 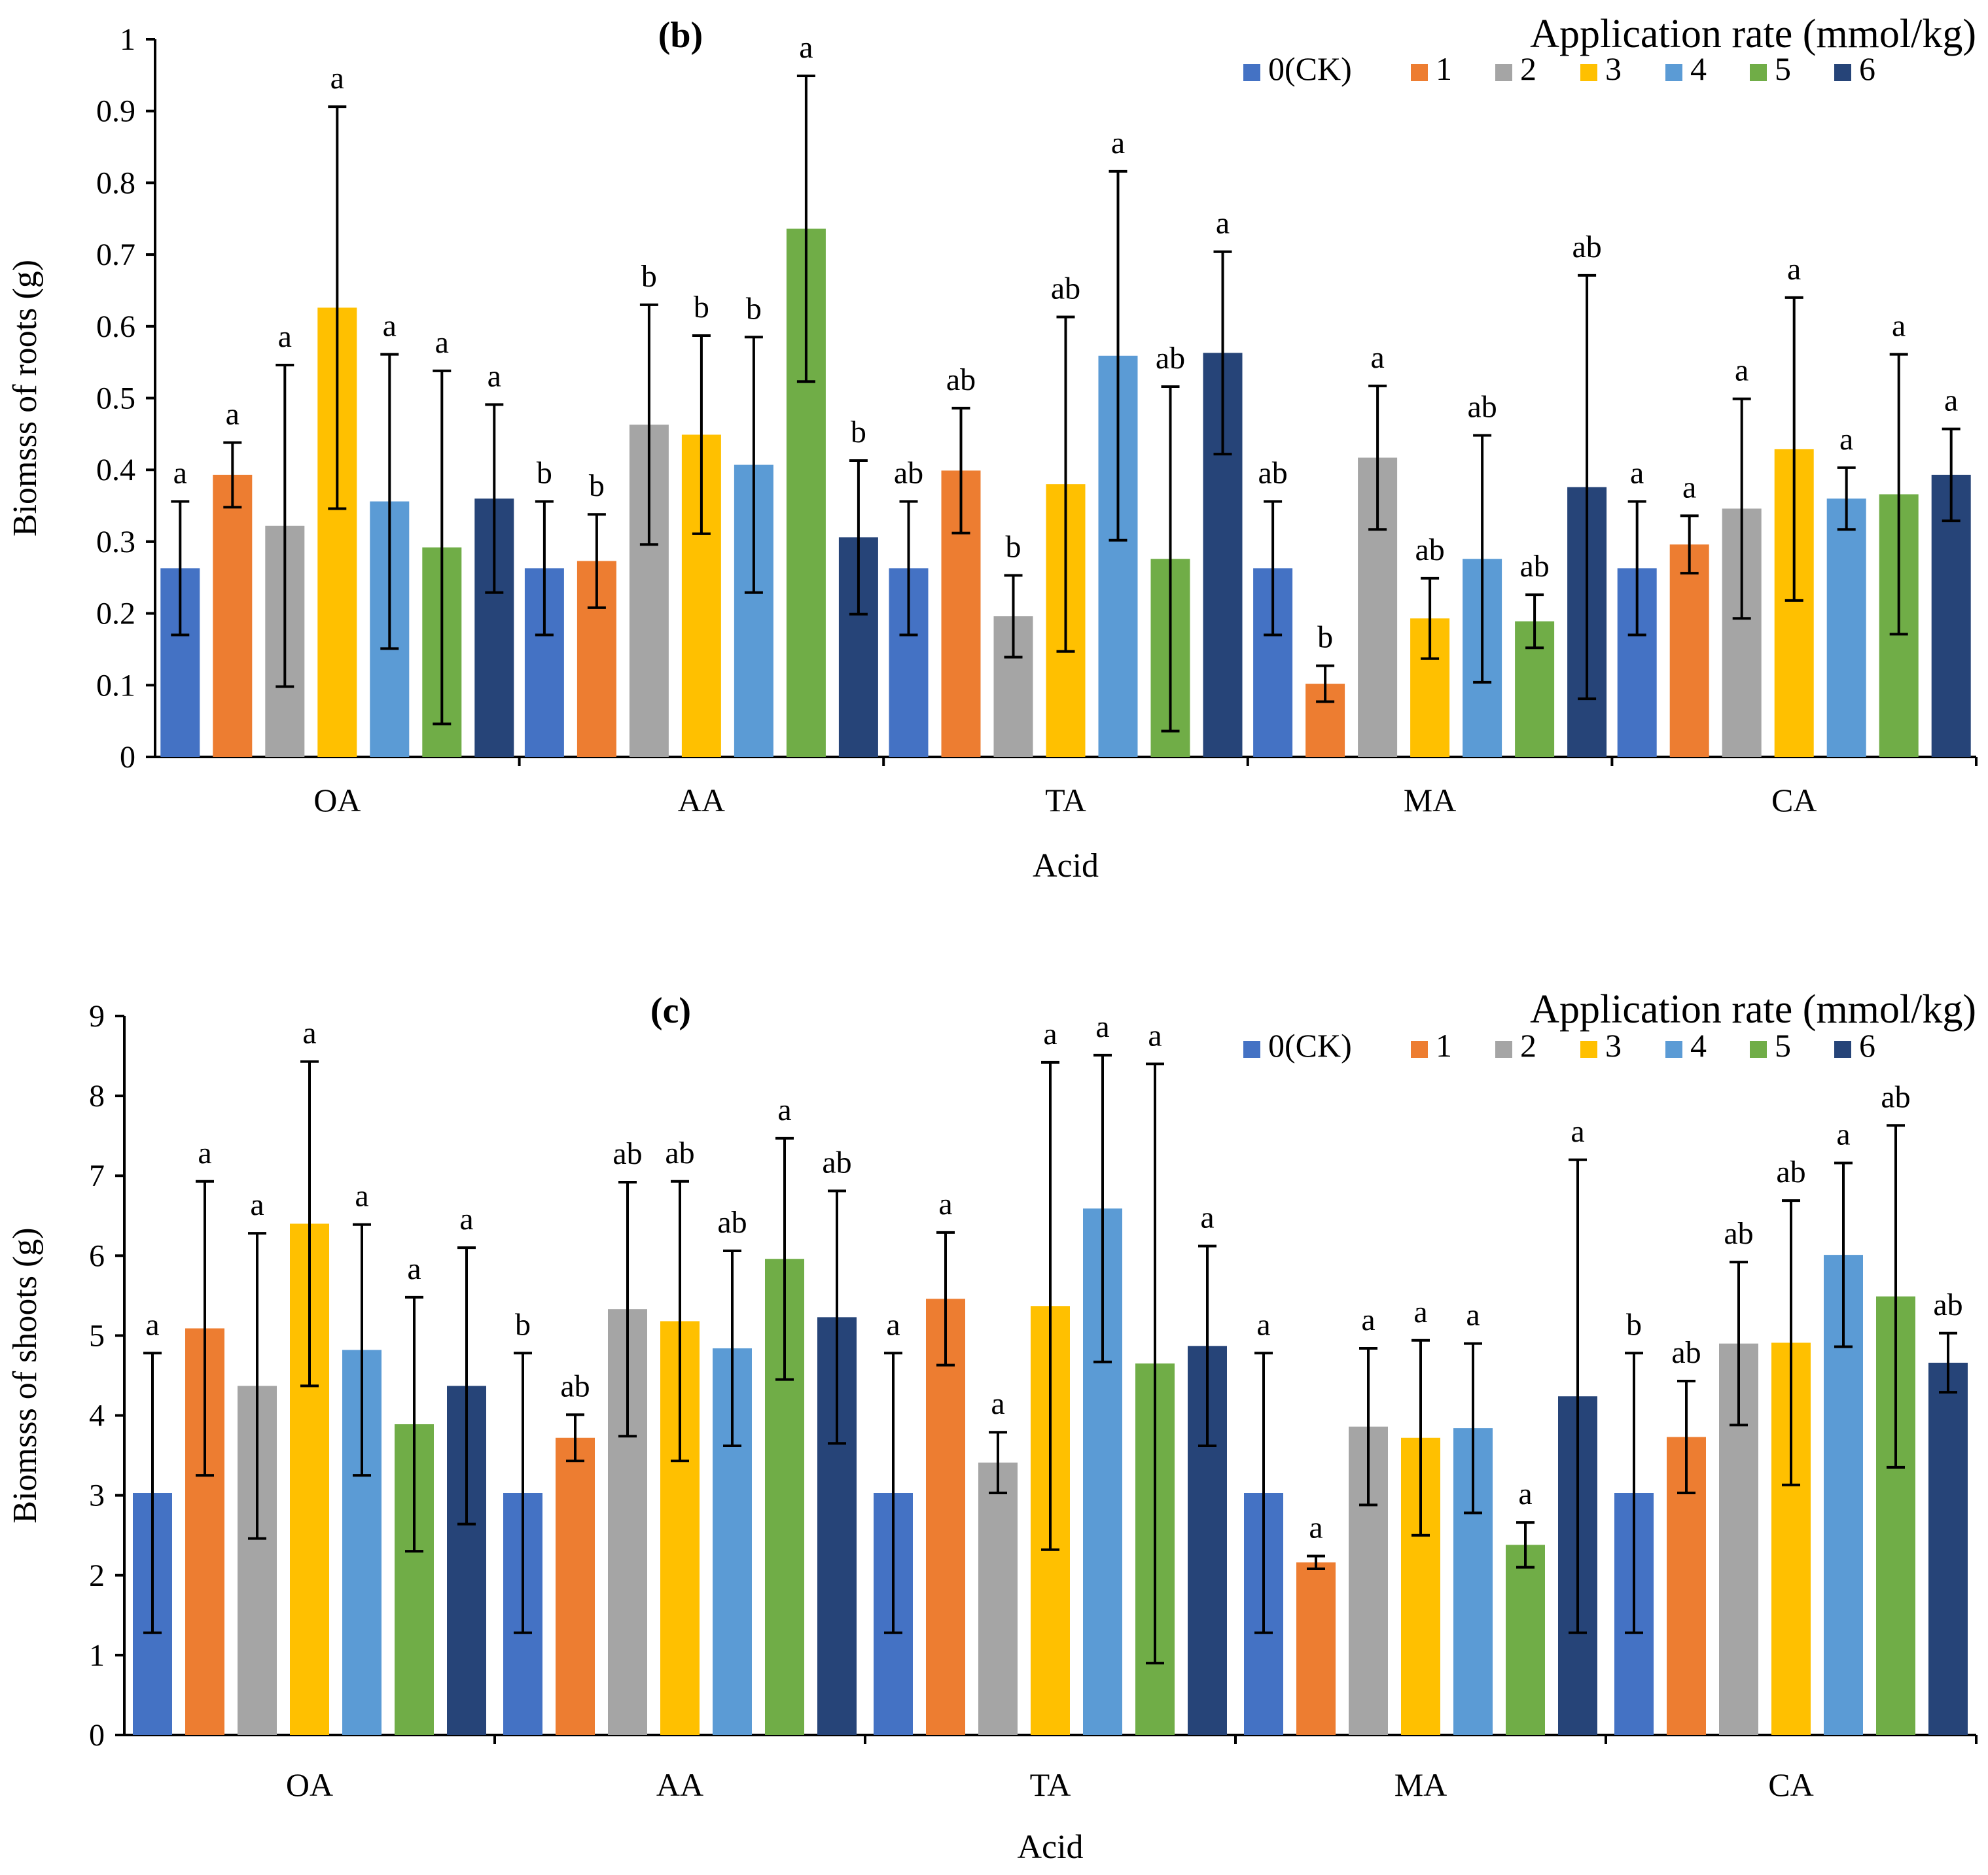 I want to click on y-tick-label: 0.9, so click(x=115, y=111).